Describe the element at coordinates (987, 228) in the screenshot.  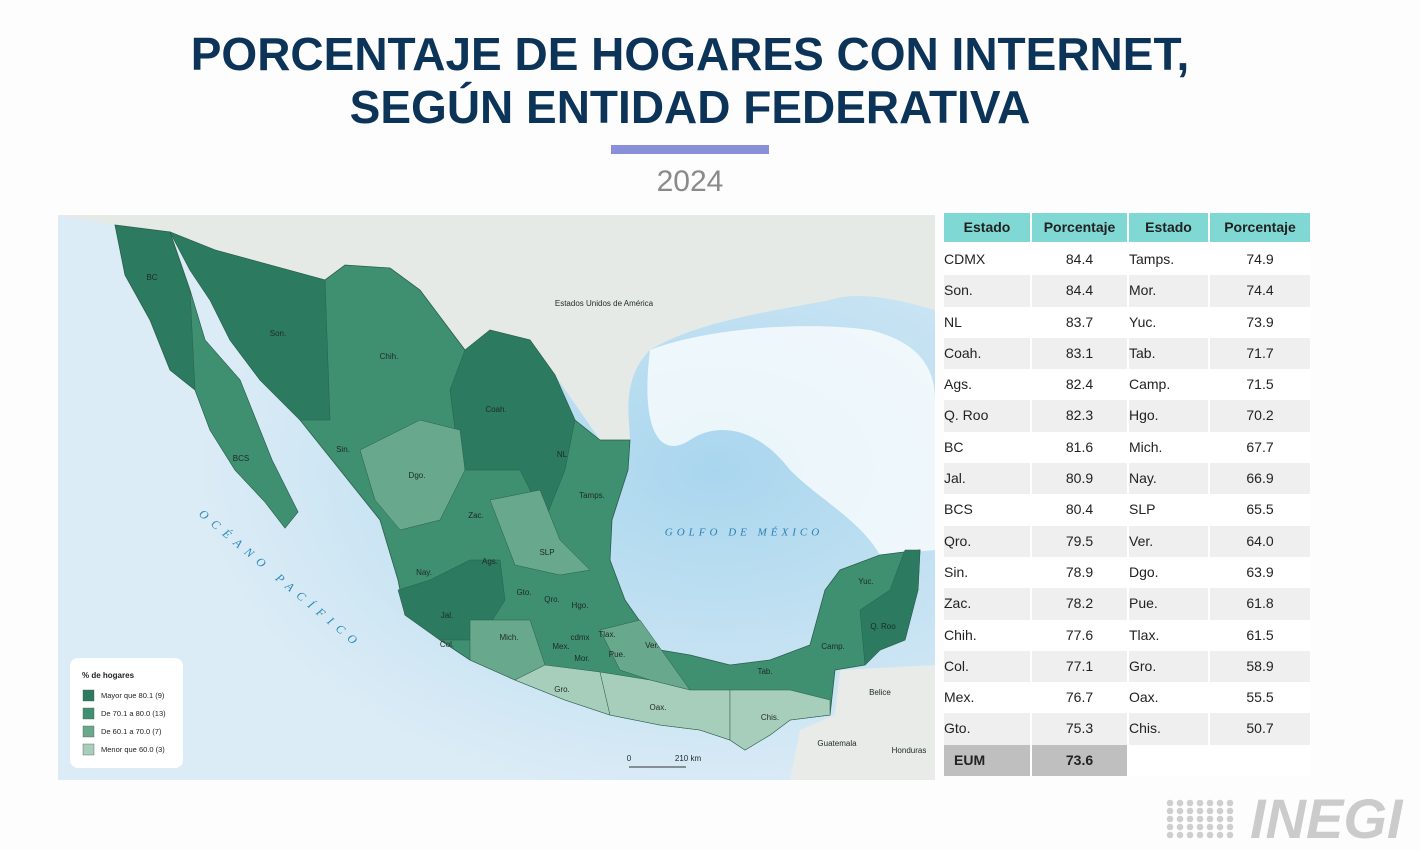
I see `table-cell: Estado` at that location.